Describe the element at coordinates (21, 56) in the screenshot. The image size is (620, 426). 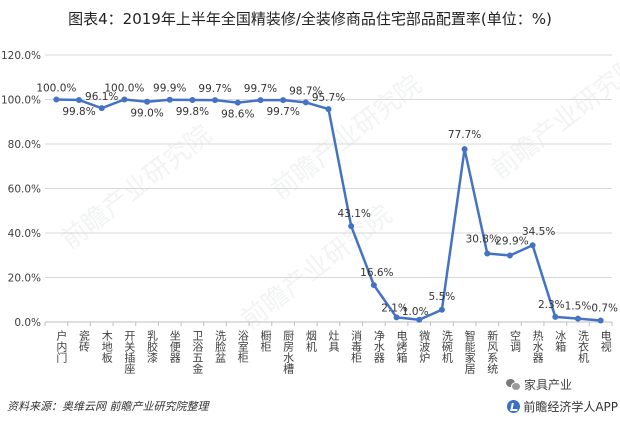
I see `y-tick-label: 120.0%` at that location.